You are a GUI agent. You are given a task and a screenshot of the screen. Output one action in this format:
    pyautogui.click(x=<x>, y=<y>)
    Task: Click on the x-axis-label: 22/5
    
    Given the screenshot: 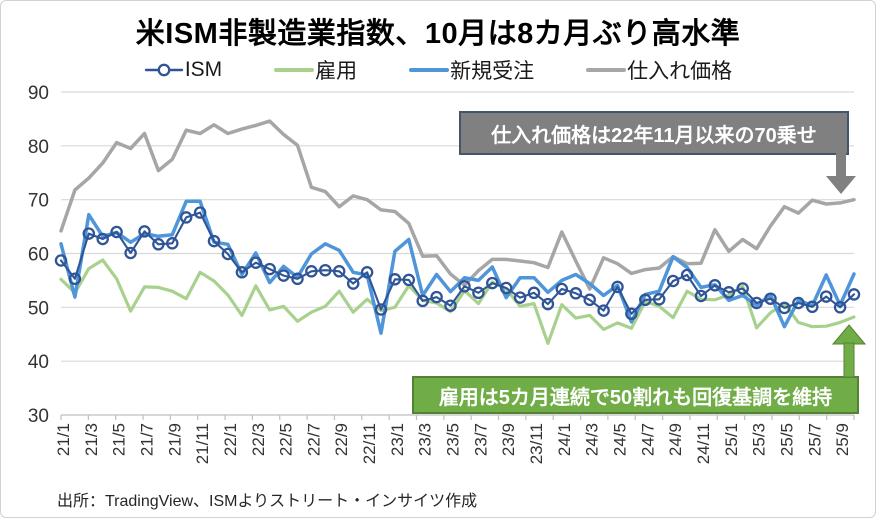 What is the action you would take?
    pyautogui.click(x=286, y=439)
    